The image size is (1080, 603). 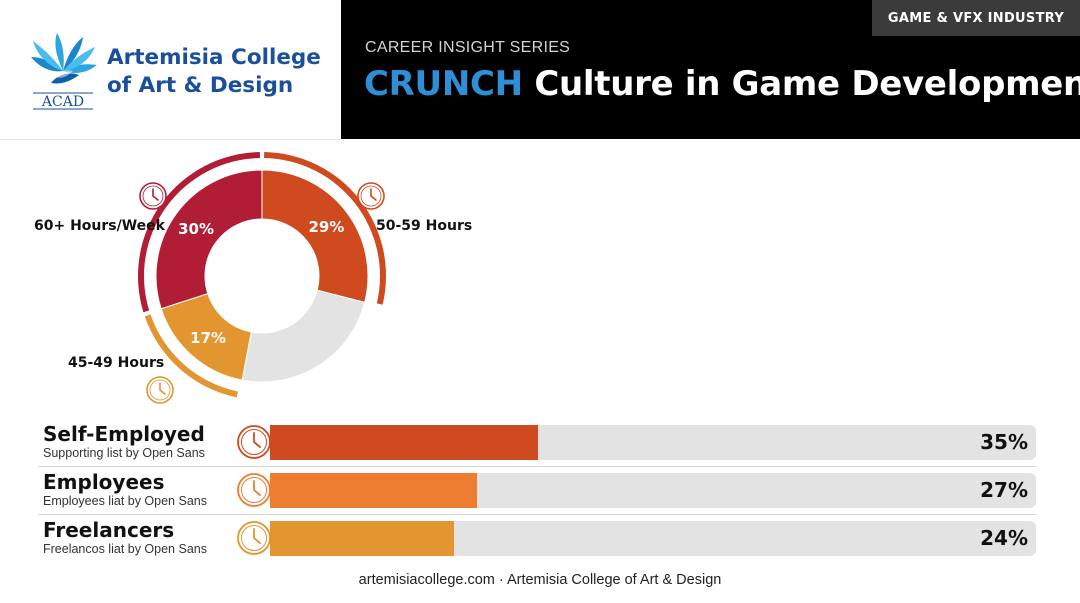 What do you see at coordinates (125, 501) in the screenshot?
I see `bar-subtitle: Employees liat by Open Sans` at bounding box center [125, 501].